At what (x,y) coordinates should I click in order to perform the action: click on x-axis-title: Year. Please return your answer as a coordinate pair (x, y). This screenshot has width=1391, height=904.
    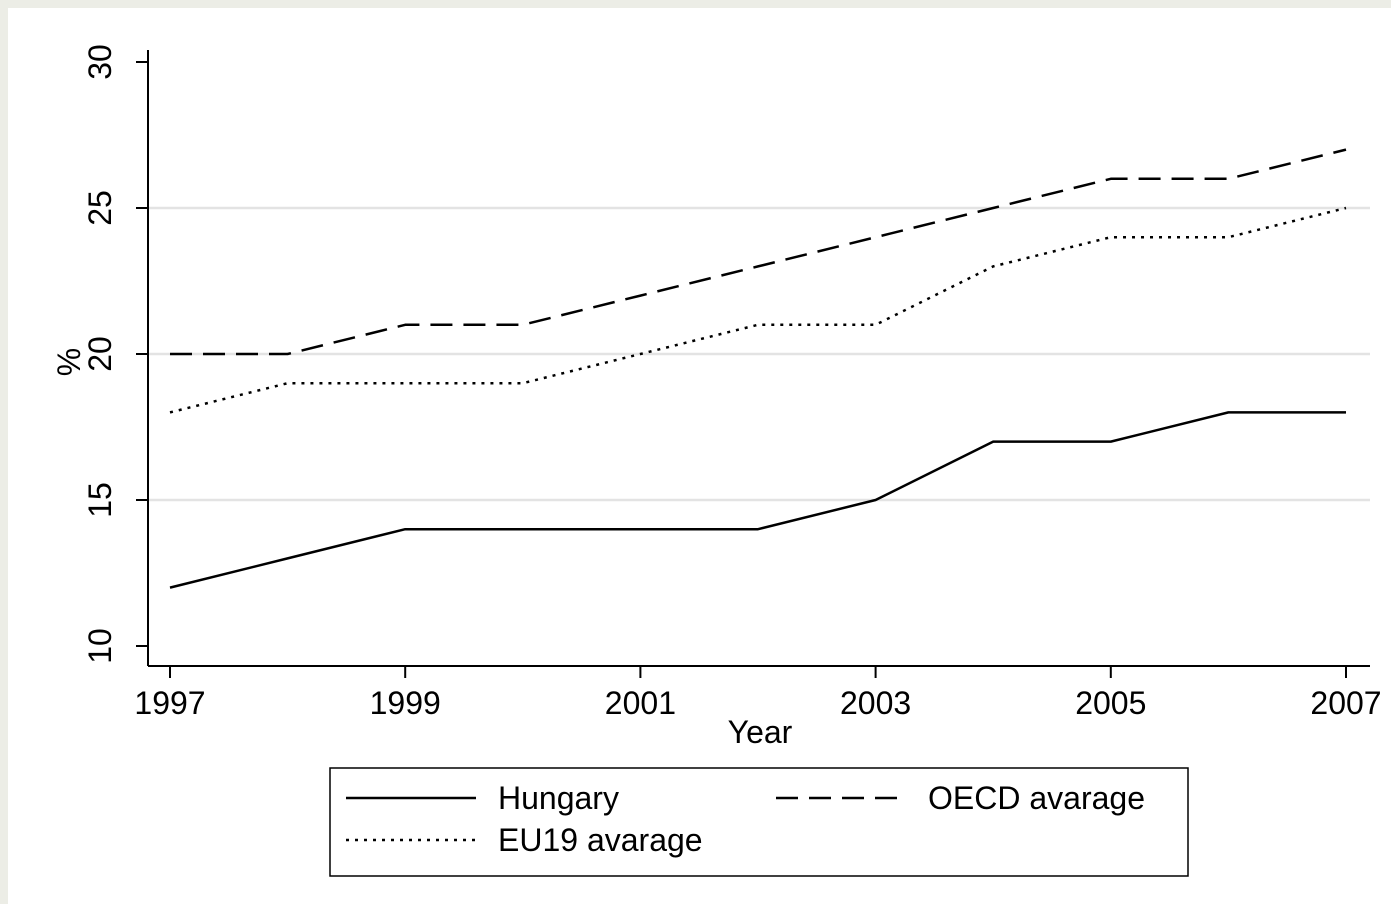
    Looking at the image, I should click on (760, 732).